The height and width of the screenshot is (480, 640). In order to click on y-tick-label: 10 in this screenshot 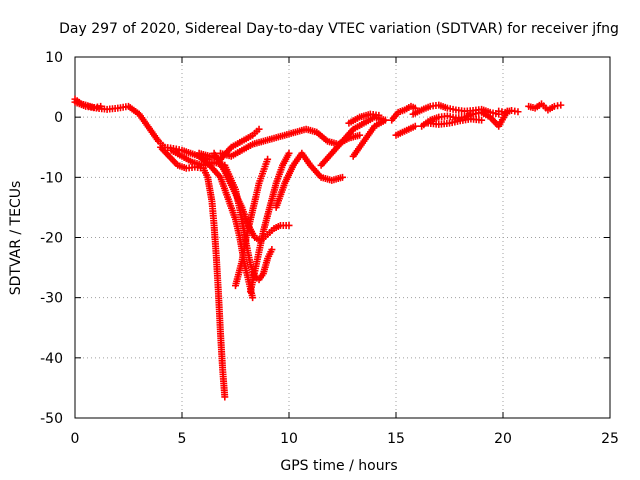, I will do `click(54, 58)`.